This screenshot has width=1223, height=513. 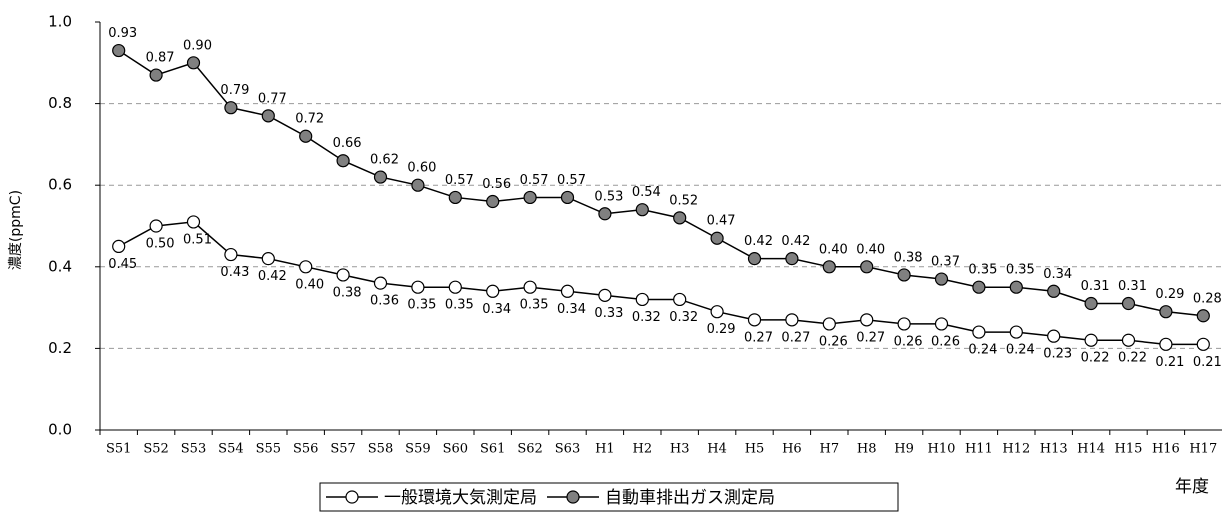 I want to click on x-tick-label: S52, so click(x=155, y=449).